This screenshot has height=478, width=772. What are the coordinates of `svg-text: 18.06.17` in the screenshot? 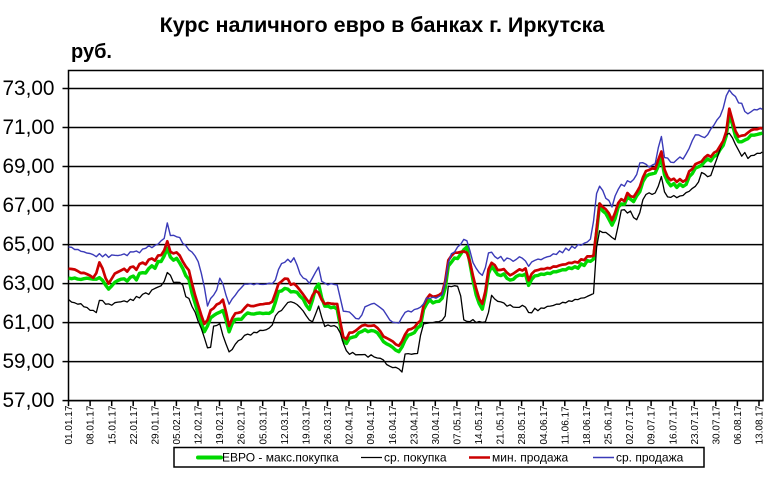 It's located at (587, 424).